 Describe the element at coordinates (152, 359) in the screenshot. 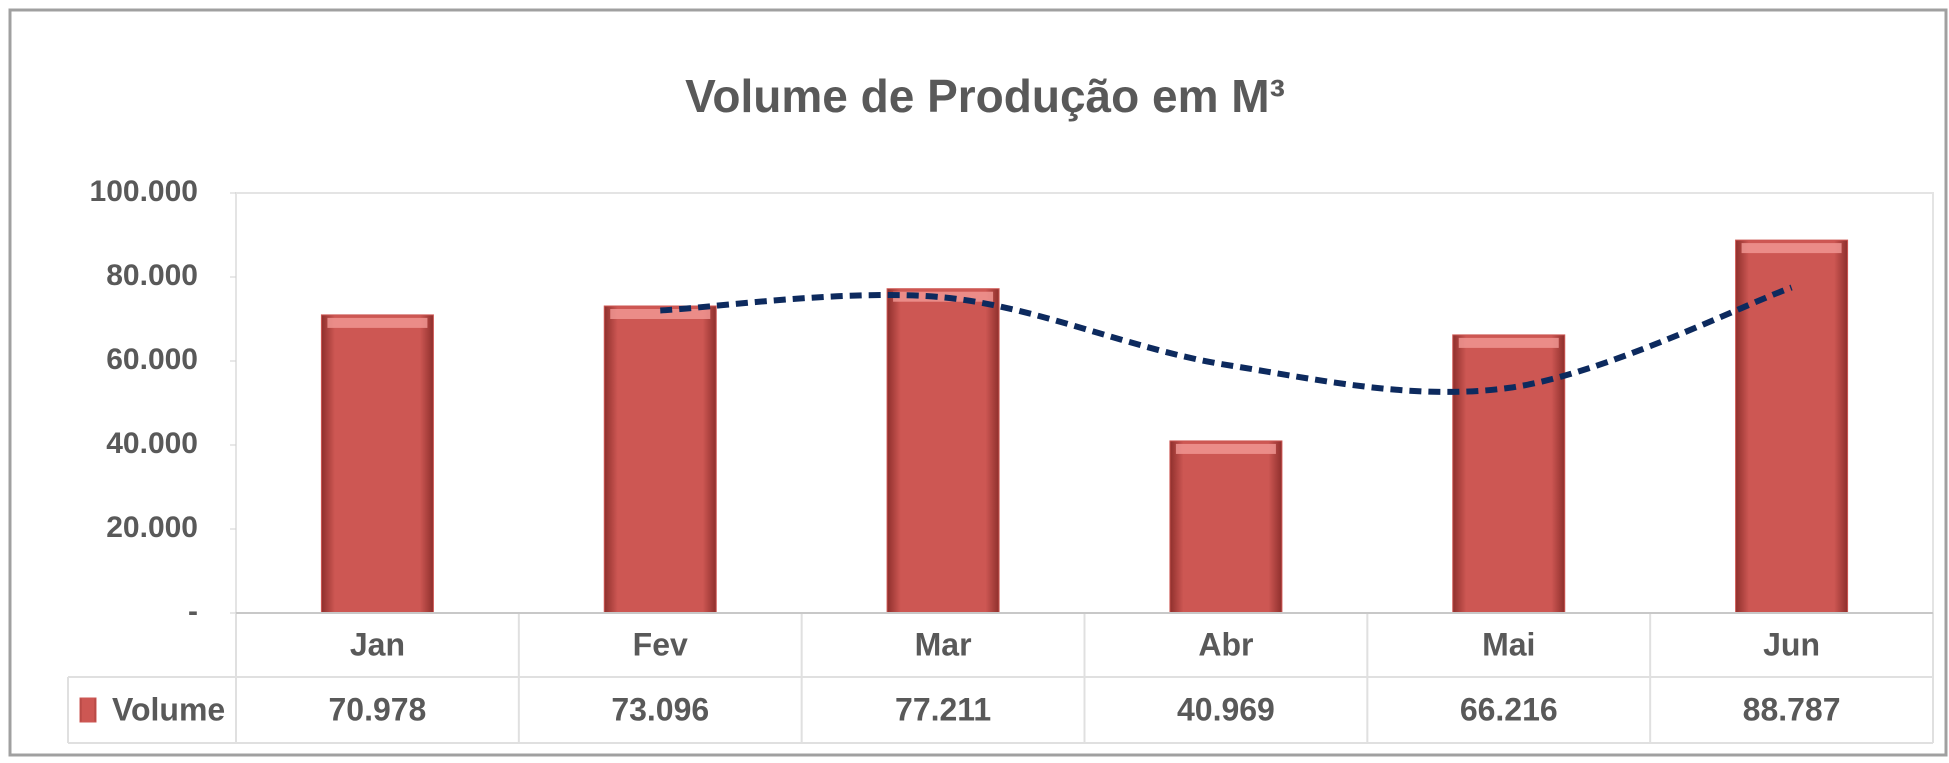

I see `y-tick-label: 60.000` at that location.